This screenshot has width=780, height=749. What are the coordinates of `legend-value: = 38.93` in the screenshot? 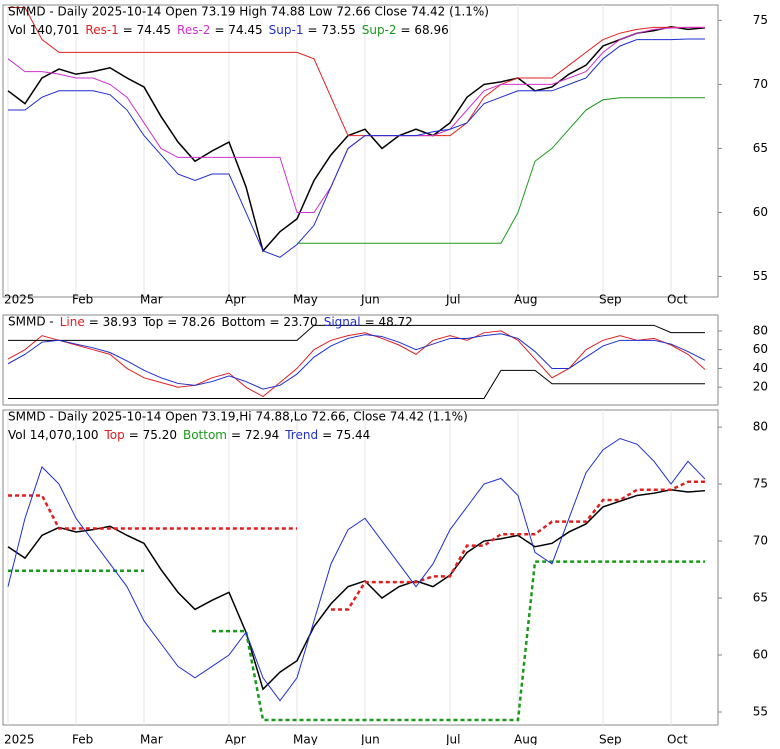 It's located at (113, 322).